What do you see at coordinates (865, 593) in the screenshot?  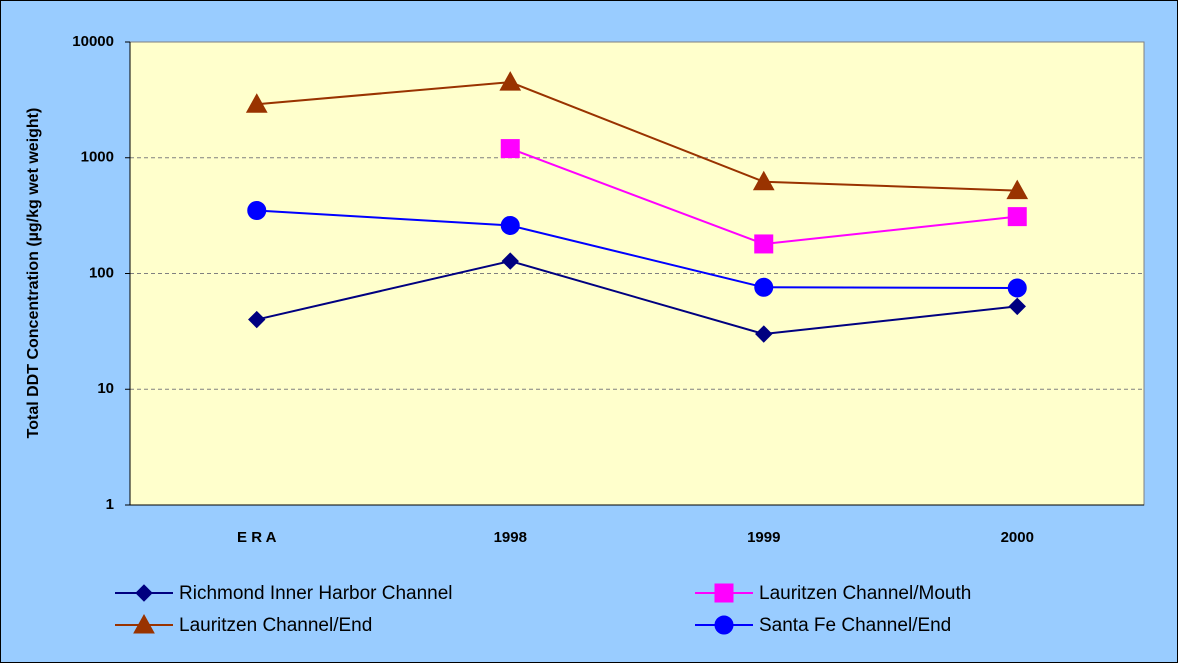 I see `legend-label: Lauritzen Channel/Mouth` at bounding box center [865, 593].